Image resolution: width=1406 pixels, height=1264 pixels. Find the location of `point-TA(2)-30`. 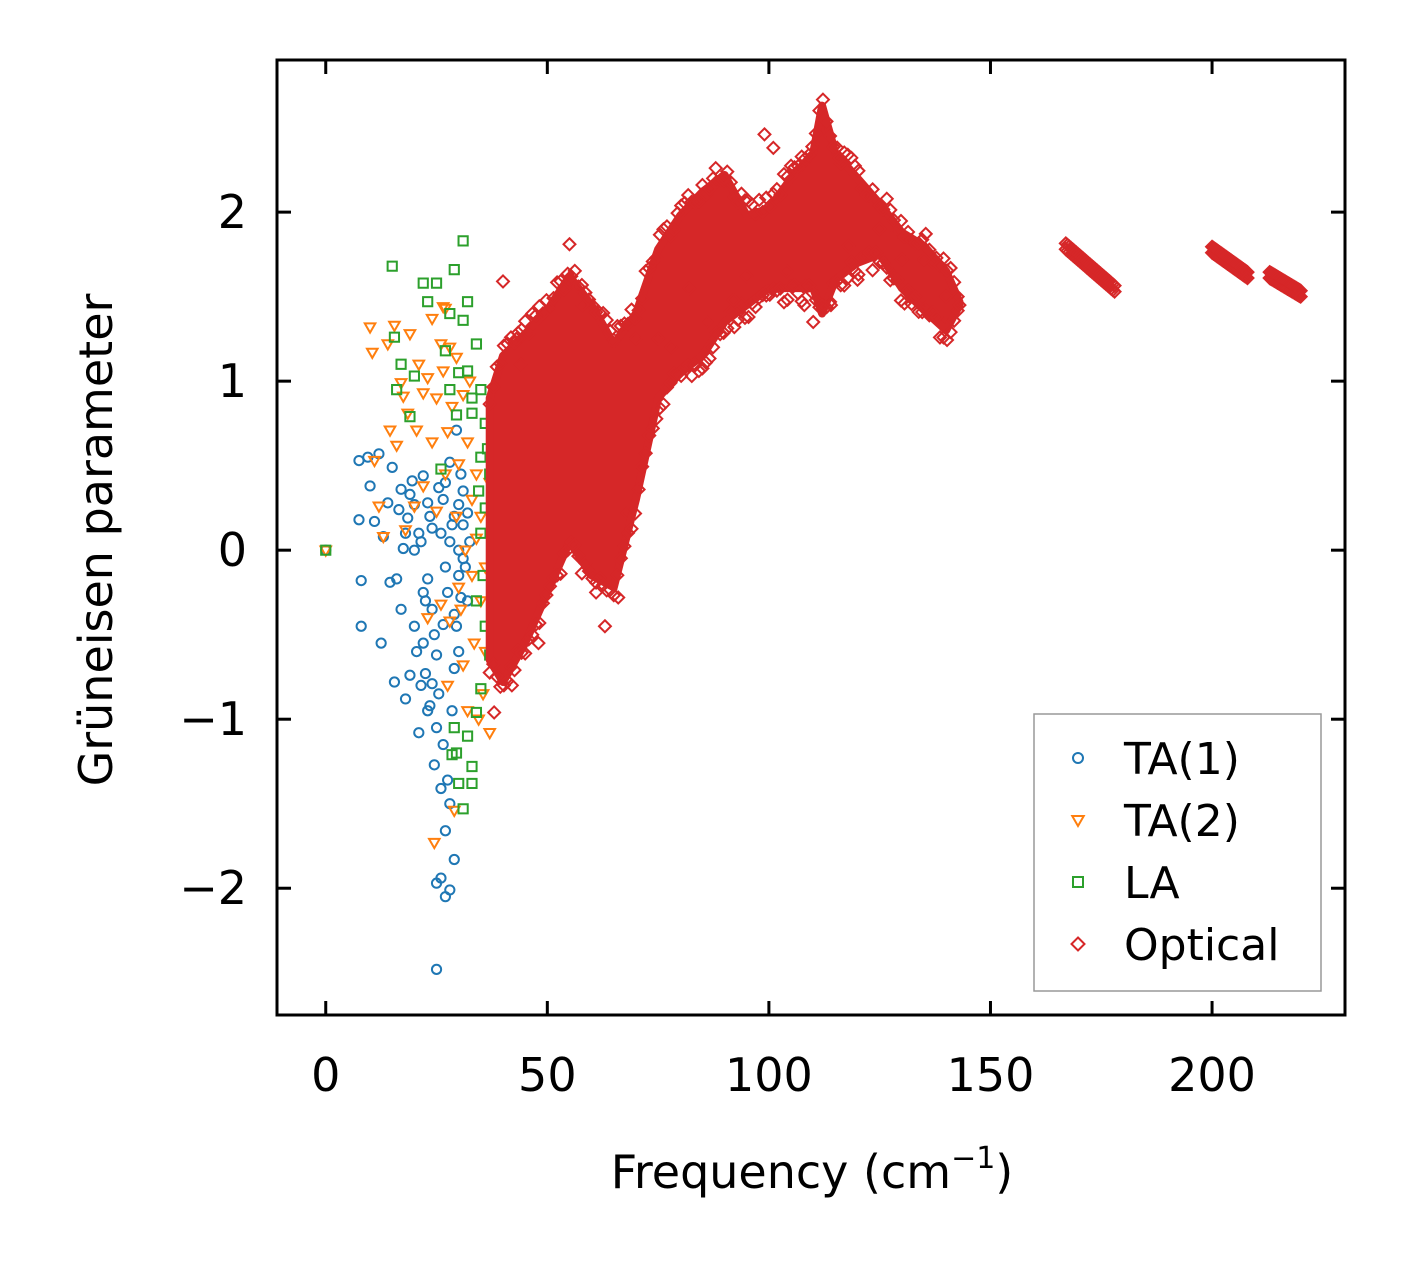

point-TA(2)-30 is located at coordinates (447, 686).